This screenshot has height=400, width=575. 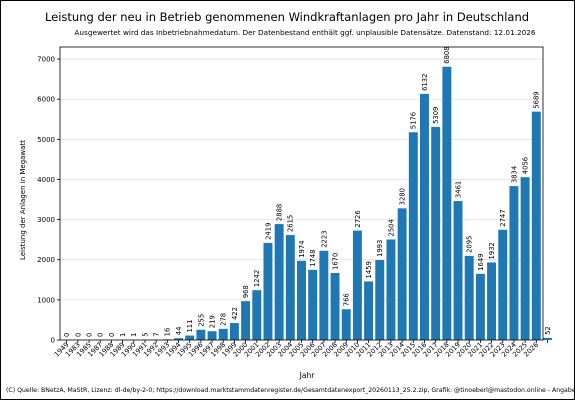 I want to click on bar-2016, so click(x=424, y=216).